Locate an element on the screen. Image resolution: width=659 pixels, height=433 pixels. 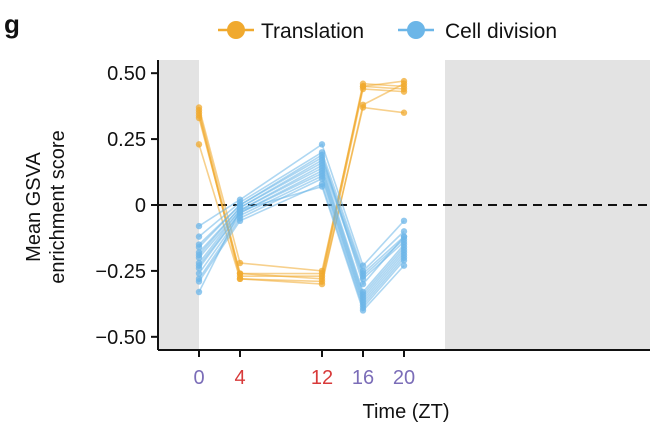
legend: Translation Cell division is located at coordinates (387, 31).